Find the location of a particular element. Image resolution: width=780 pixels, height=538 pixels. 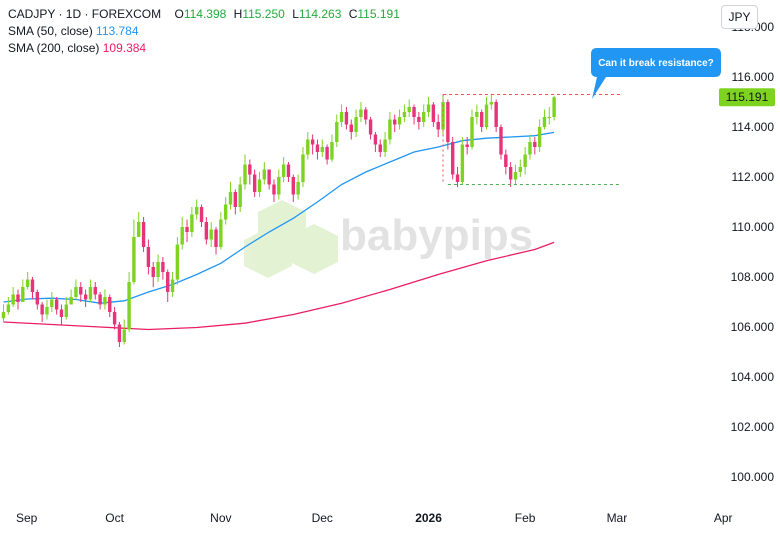

sma200-row: SMA (200, close) 109.384 is located at coordinates (206, 48).